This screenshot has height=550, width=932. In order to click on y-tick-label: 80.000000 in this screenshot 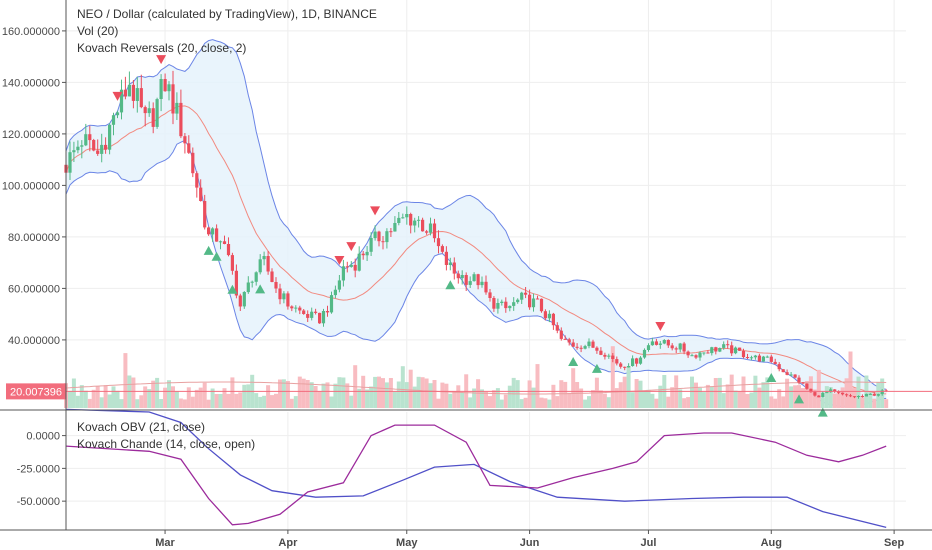, I will do `click(34, 238)`.